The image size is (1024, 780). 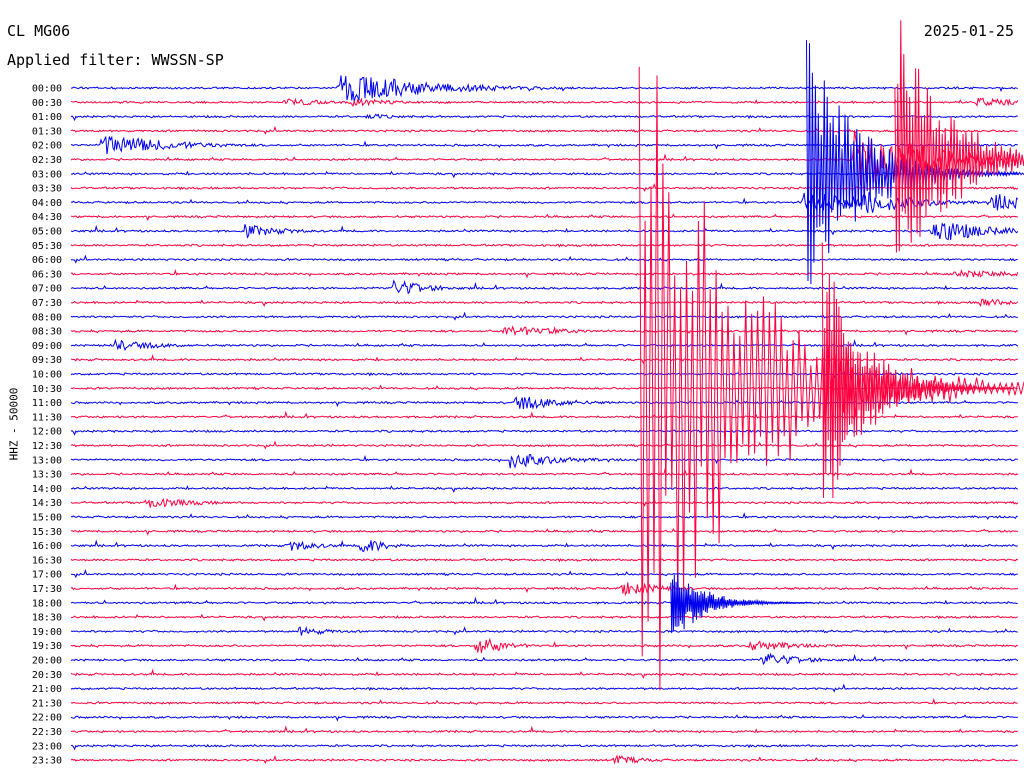 What do you see at coordinates (47, 160) in the screenshot?
I see `row-label: 02:30` at bounding box center [47, 160].